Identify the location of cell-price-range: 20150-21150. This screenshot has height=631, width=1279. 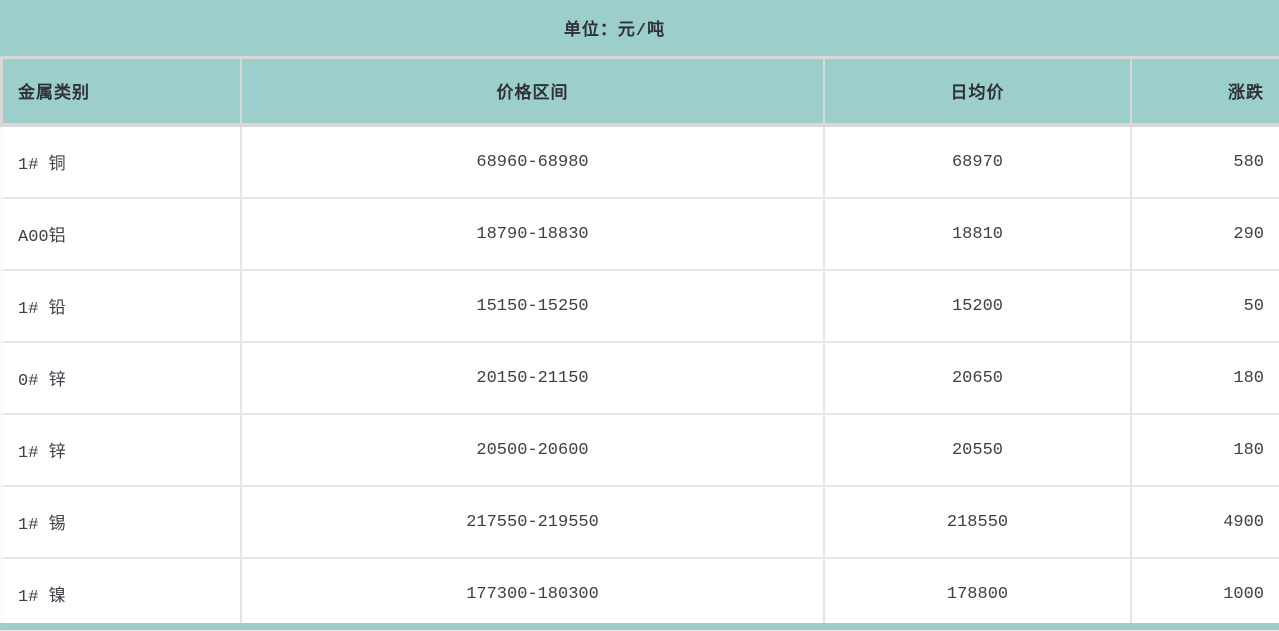
(533, 378).